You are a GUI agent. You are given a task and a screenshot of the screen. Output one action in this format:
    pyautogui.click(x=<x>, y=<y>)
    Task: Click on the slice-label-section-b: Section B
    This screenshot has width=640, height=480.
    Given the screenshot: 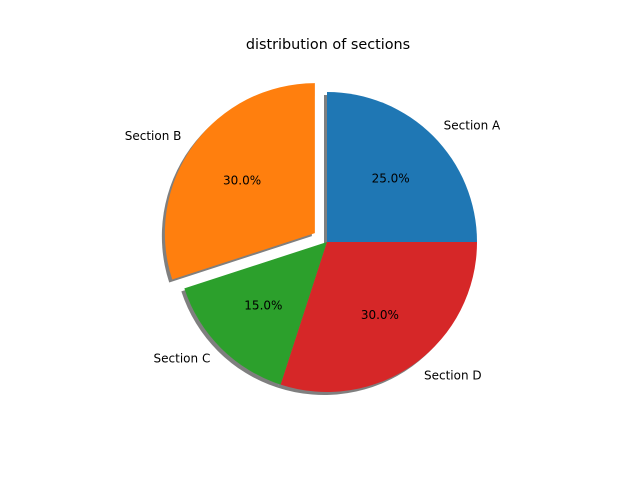 What is the action you would take?
    pyautogui.click(x=153, y=136)
    